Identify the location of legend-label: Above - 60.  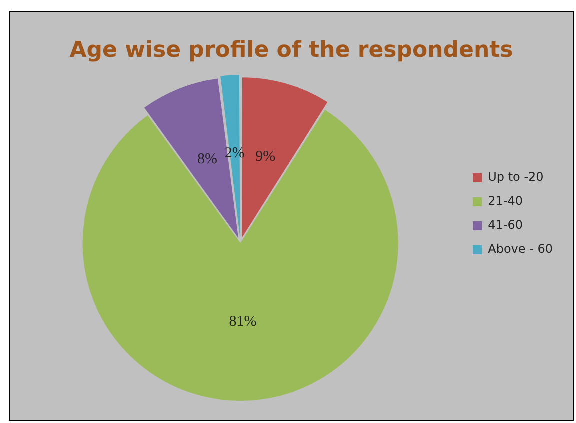
(521, 249).